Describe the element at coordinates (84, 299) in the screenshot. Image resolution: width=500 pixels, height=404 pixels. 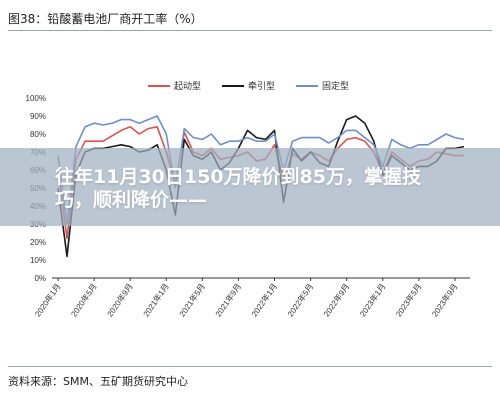
I see `x-tick-label: 2020年5月` at that location.